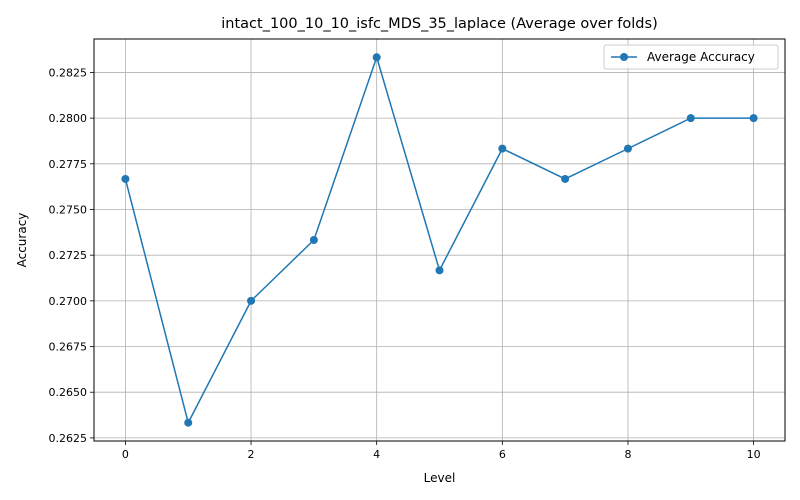 The width and height of the screenshot is (800, 500). What do you see at coordinates (376, 454) in the screenshot?
I see `x-tick-label: 4` at bounding box center [376, 454].